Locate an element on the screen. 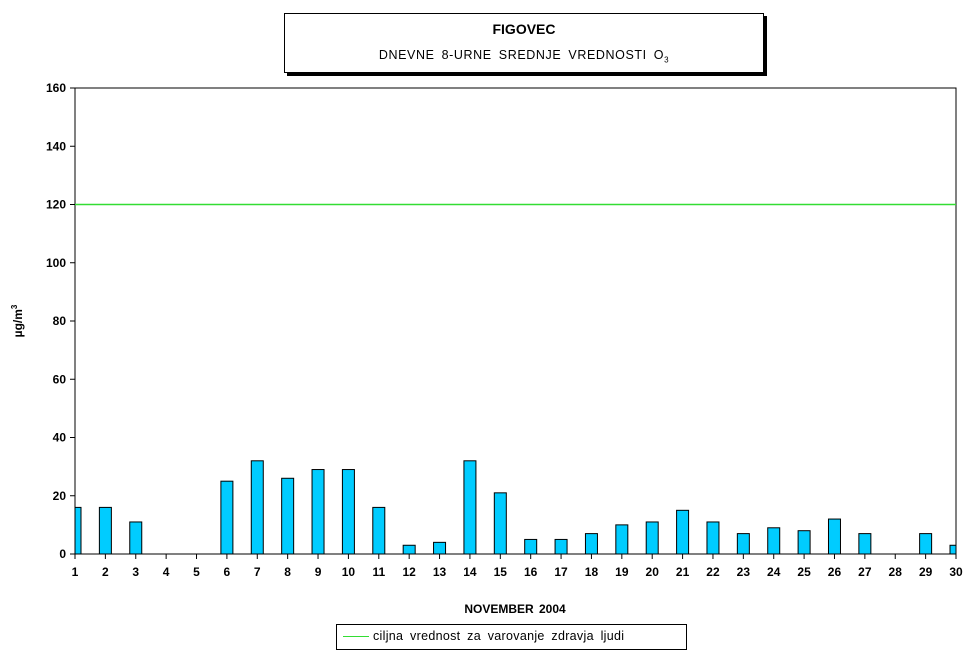 The image size is (964, 652). y-tick-label: 140 is located at coordinates (56, 146).